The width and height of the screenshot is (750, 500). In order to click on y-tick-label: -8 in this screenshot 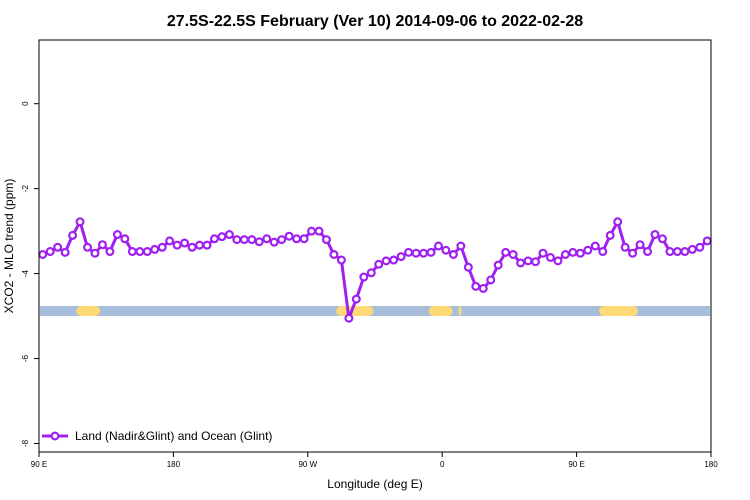, I will do `click(25, 443)`.